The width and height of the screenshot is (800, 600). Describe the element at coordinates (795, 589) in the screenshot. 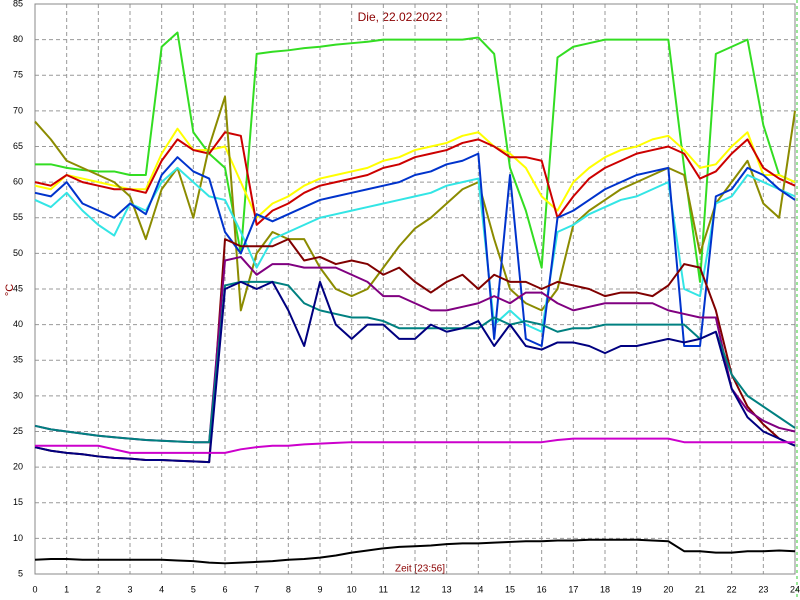

I see `x-tick-label: 24` at that location.